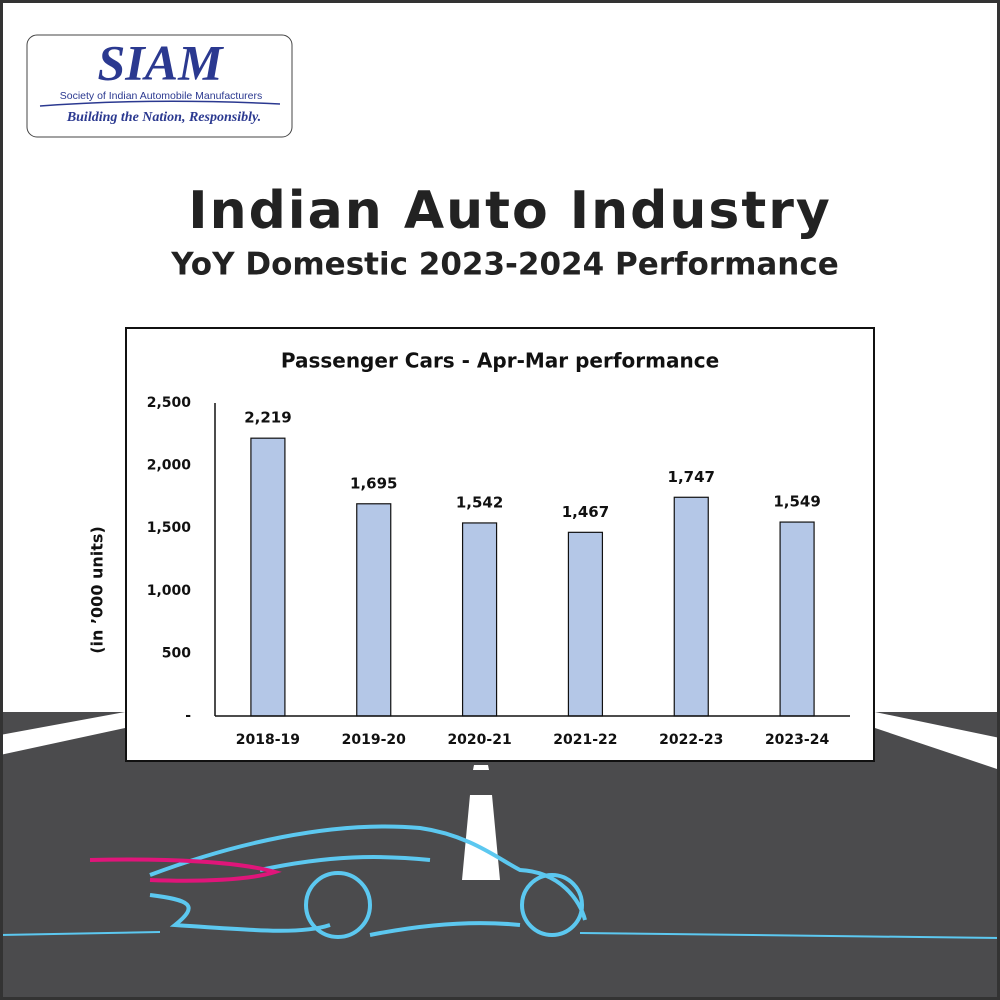 The width and height of the screenshot is (1000, 1000). Describe the element at coordinates (373, 483) in the screenshot. I see `data-label: 1,695` at that location.